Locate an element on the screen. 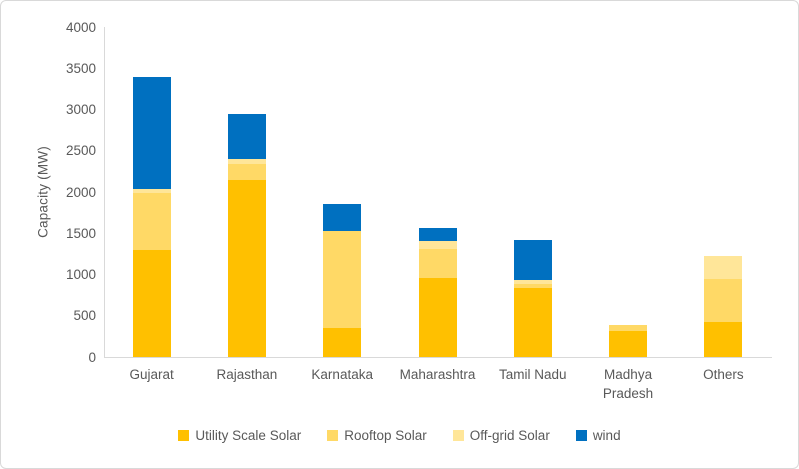 Image resolution: width=799 pixels, height=469 pixels. bar-rajasthan is located at coordinates (246, 192).